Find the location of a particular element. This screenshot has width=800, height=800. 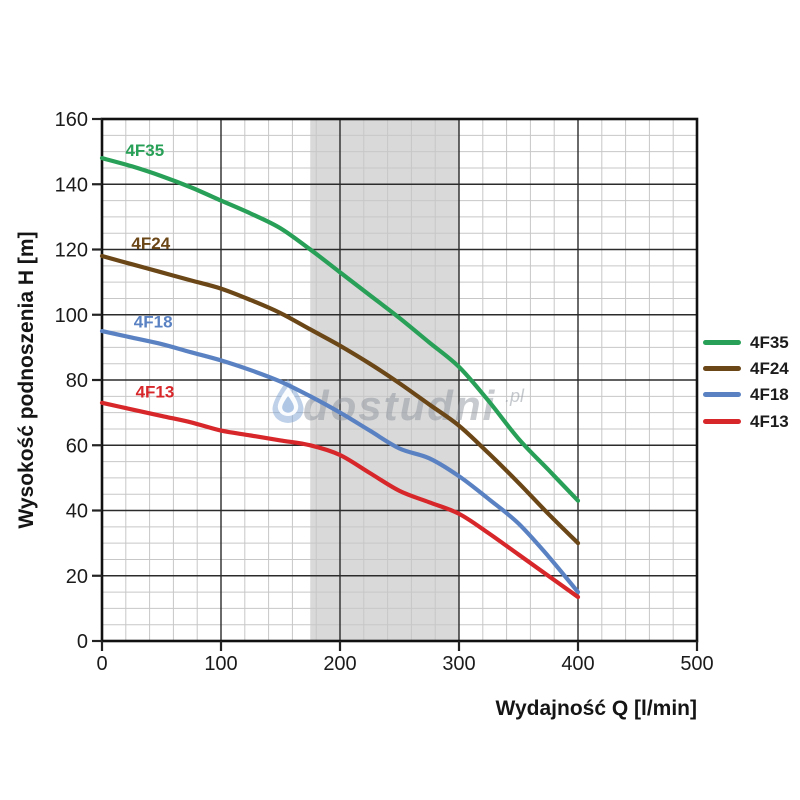

curve-labels-layer: 4F35 4F24 4F18 4F13 is located at coordinates (149, 271).